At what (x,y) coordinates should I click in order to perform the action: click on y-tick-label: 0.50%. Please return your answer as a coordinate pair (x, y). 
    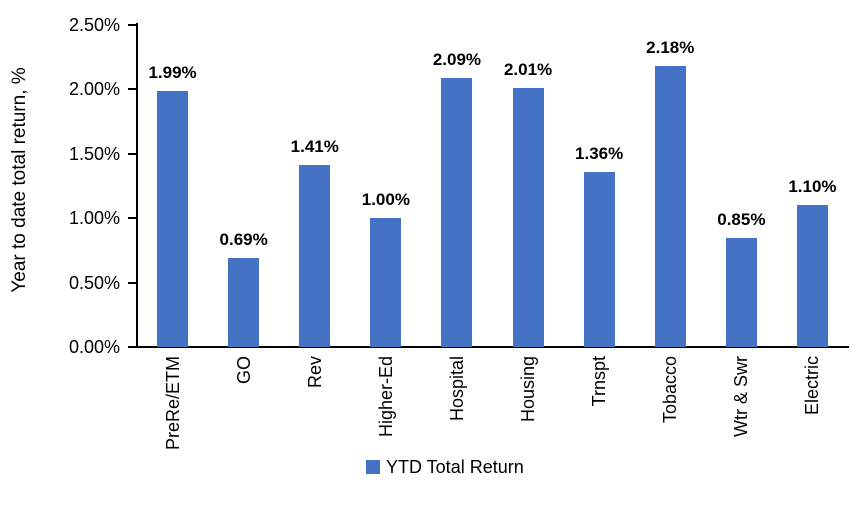
    Looking at the image, I should click on (94, 282).